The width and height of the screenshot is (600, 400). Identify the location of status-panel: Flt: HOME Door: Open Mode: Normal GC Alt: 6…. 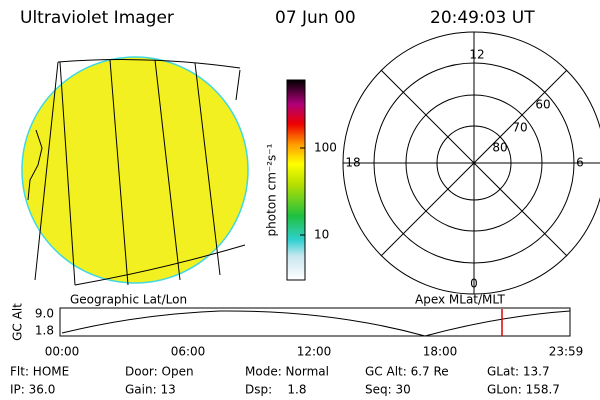
(285, 381).